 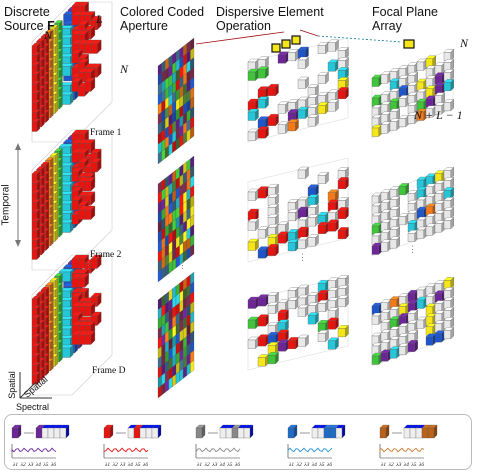 I want to click on legend-entry-5: λ1 λ2 λ3 λ4 λ5 λ6, so click(x=408, y=446).